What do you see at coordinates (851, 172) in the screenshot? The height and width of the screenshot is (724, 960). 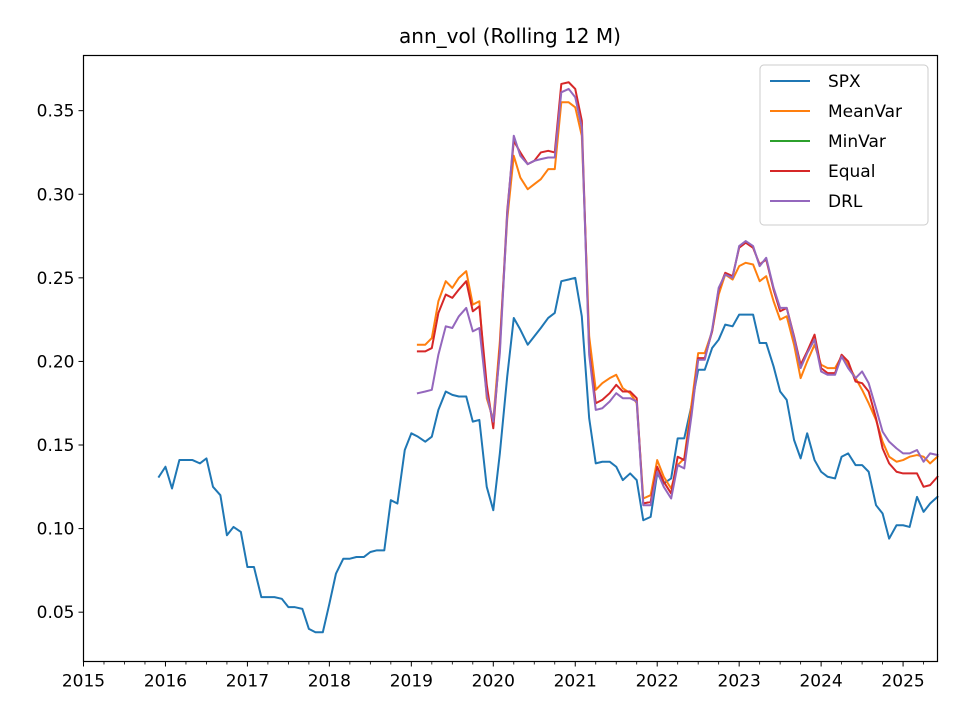 I see `legend-label-equal: Equal` at bounding box center [851, 172].